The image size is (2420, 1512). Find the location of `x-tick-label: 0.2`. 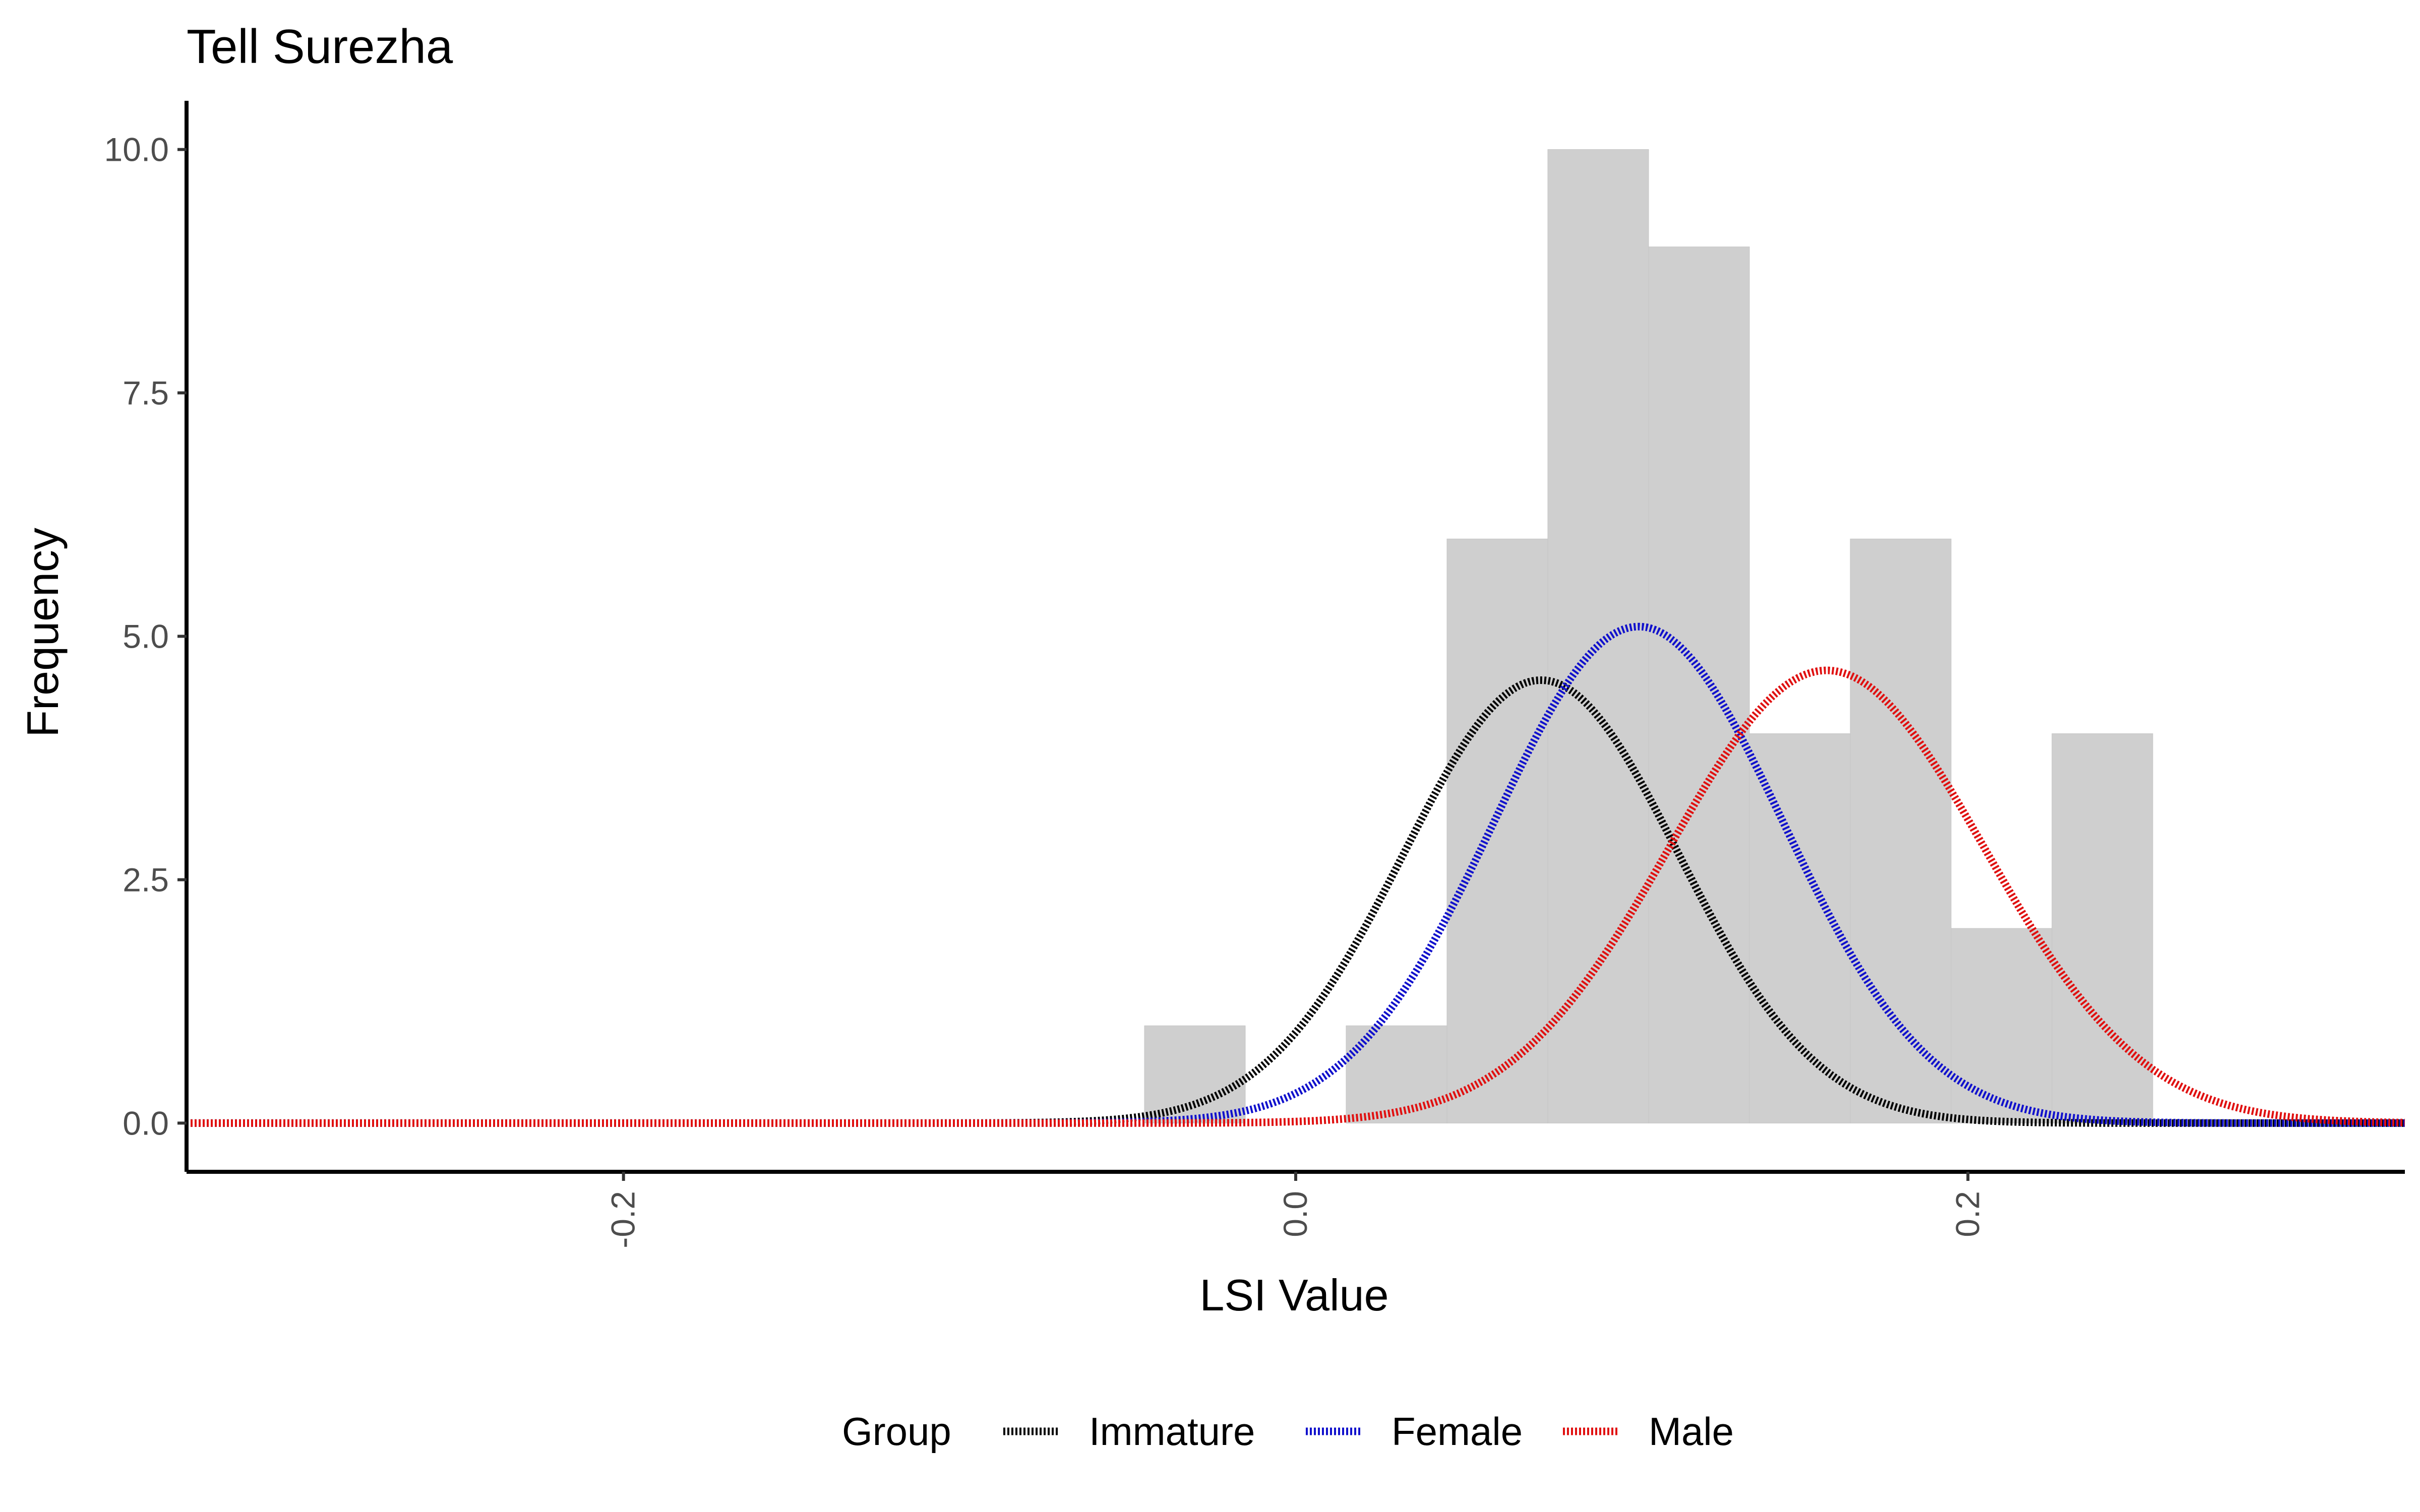

x-tick-label: 0.2 is located at coordinates (1967, 1214).